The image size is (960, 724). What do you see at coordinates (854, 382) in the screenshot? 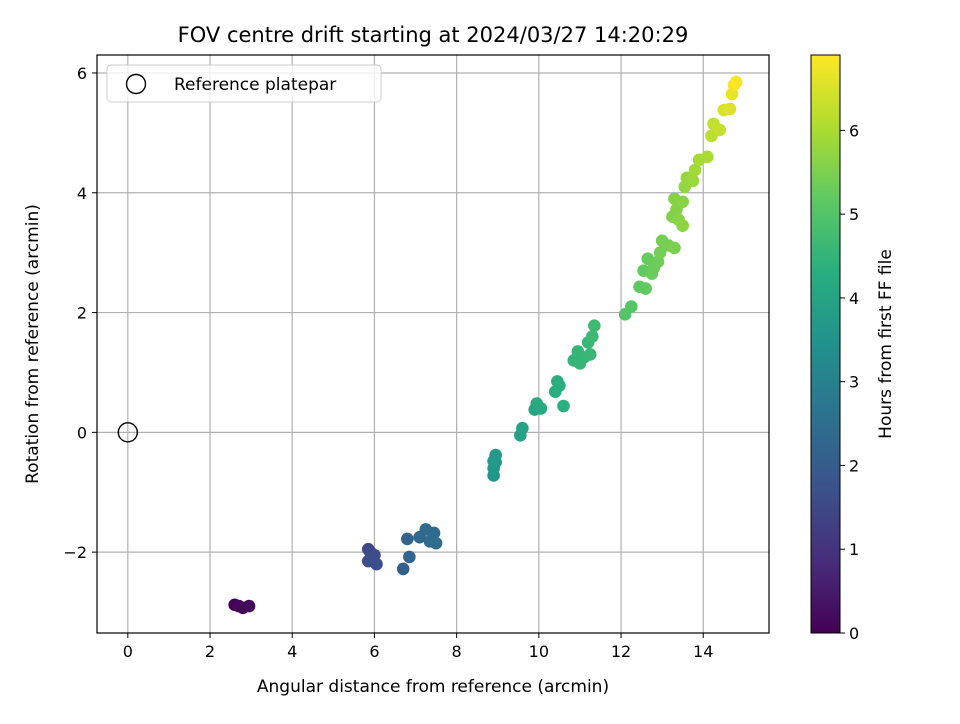
I see `colorbar-tick-label: 3` at bounding box center [854, 382].